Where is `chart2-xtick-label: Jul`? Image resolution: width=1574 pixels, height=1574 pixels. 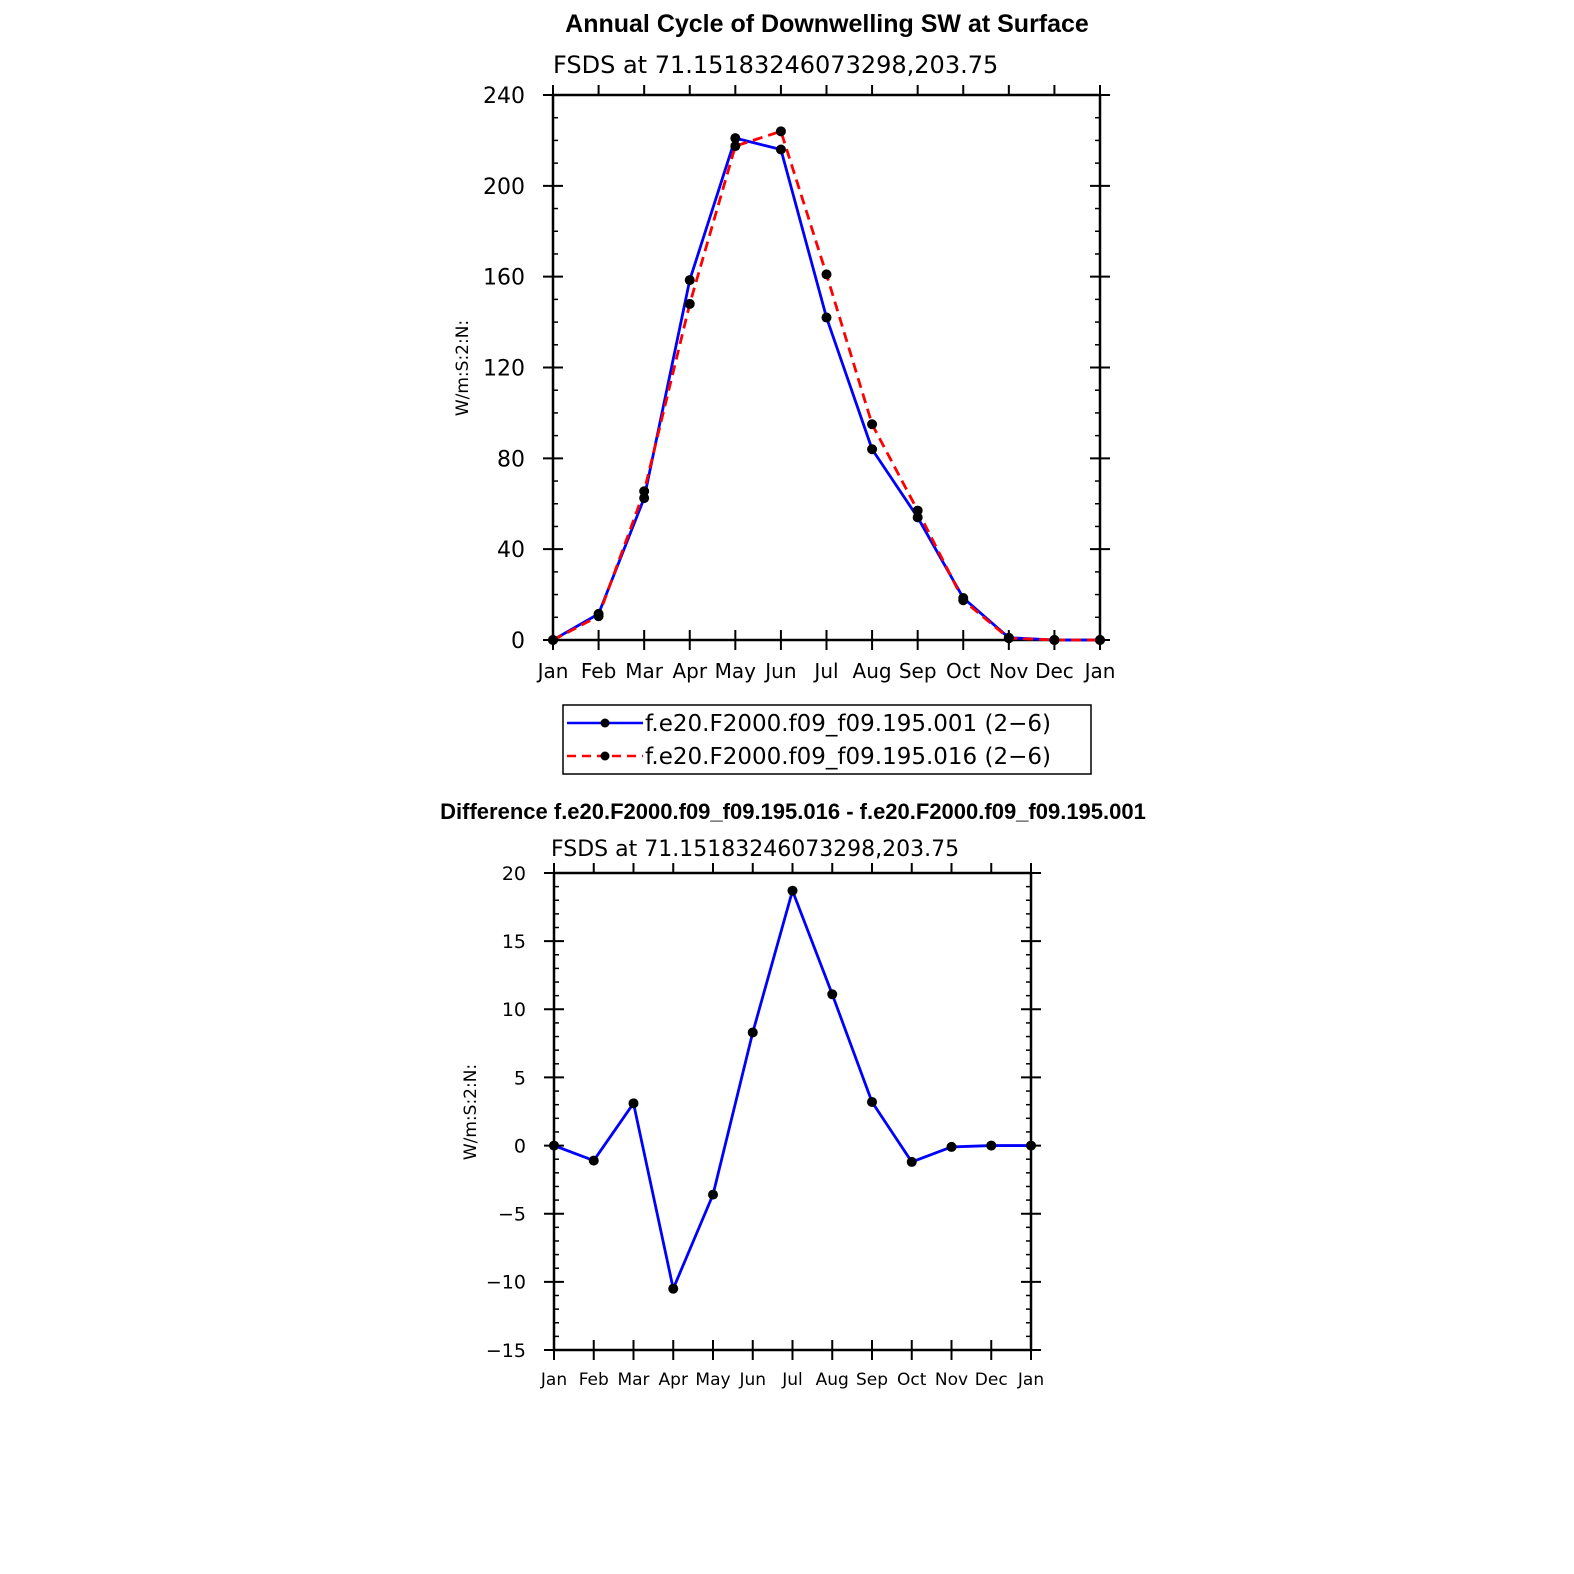 chart2-xtick-label: Jul is located at coordinates (792, 1380).